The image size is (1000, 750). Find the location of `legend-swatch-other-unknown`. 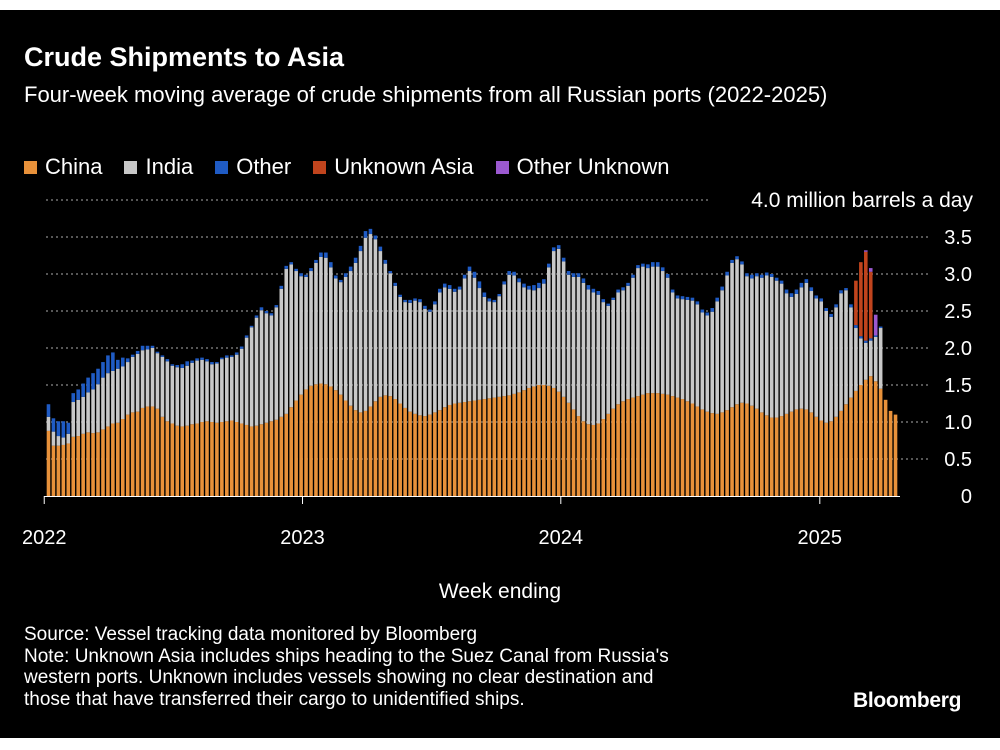

legend-swatch-other-unknown is located at coordinates (502, 167).